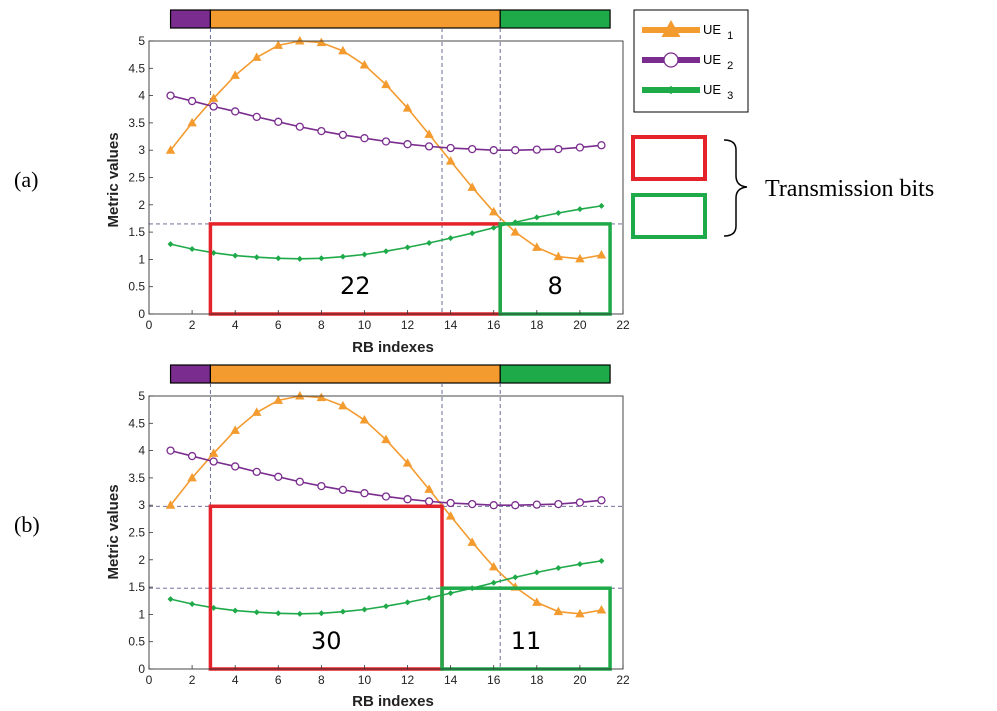  Describe the element at coordinates (730, 66) in the screenshot. I see `legend-label-ue2-sub: 2` at that location.